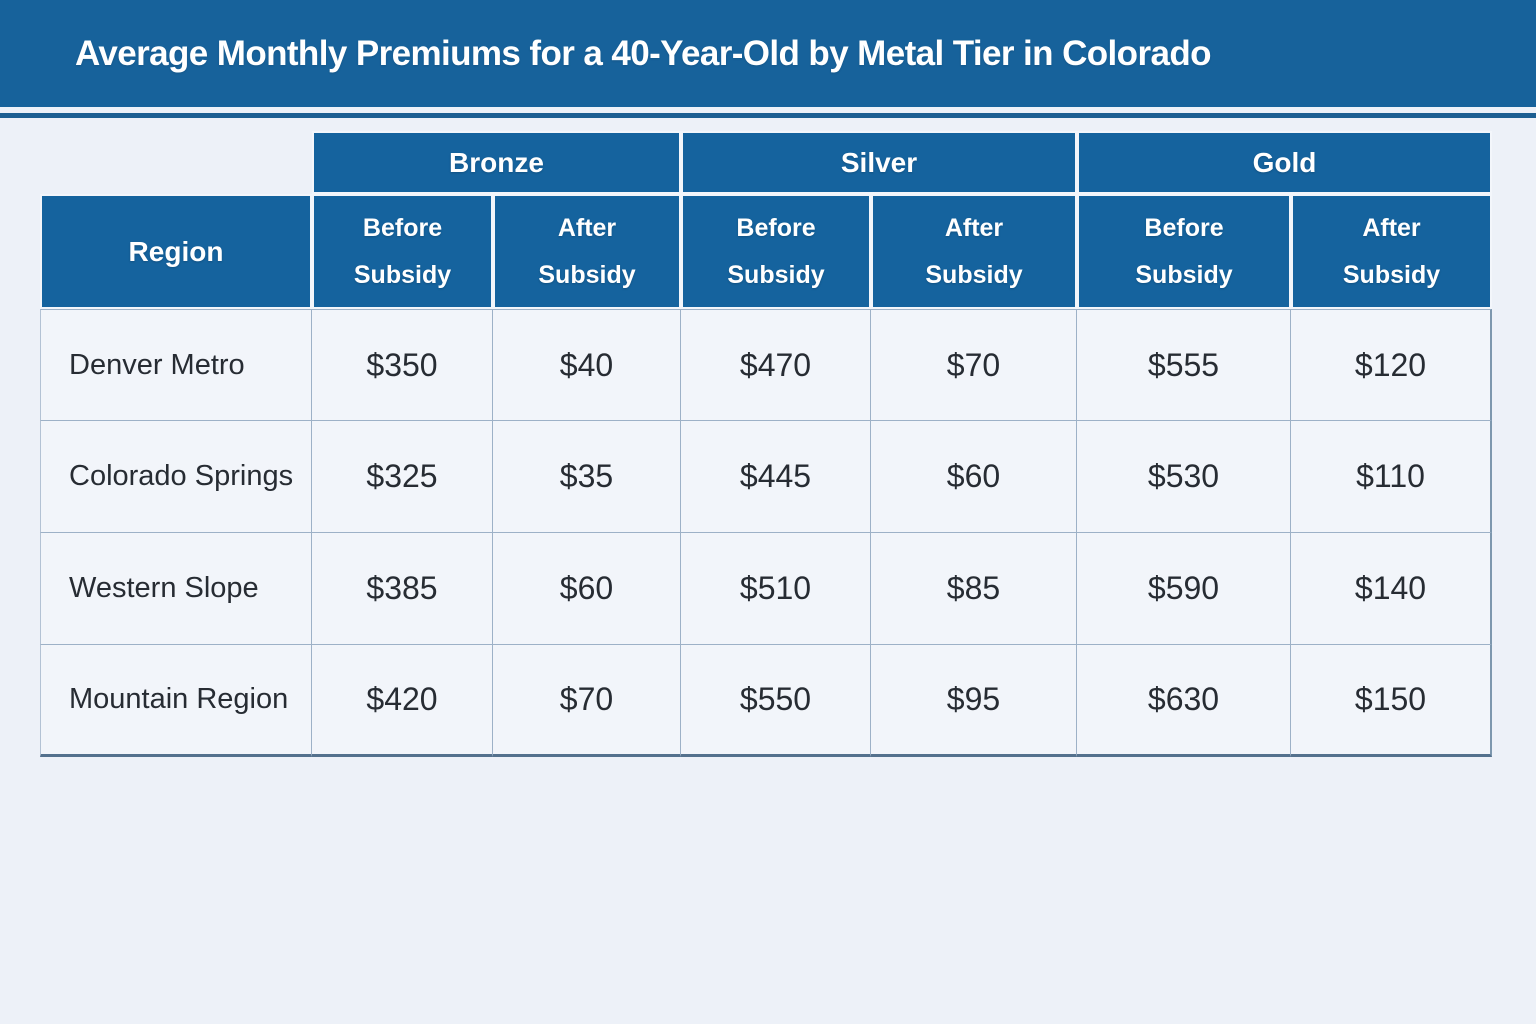 The width and height of the screenshot is (1536, 1024). Describe the element at coordinates (587, 477) in the screenshot. I see `value-cell: $35` at that location.